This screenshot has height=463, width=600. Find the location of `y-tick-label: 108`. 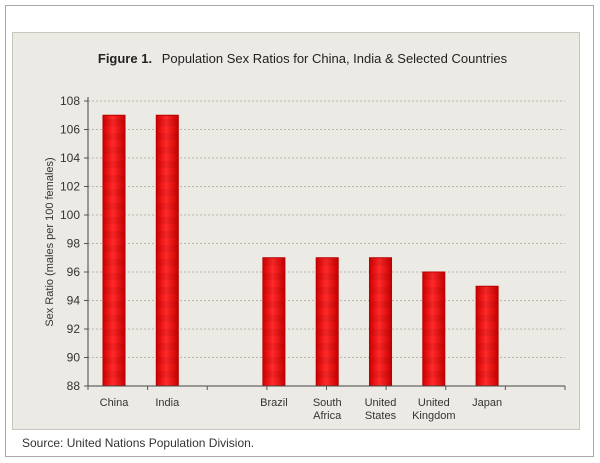

y-tick-label: 108 is located at coordinates (70, 101).